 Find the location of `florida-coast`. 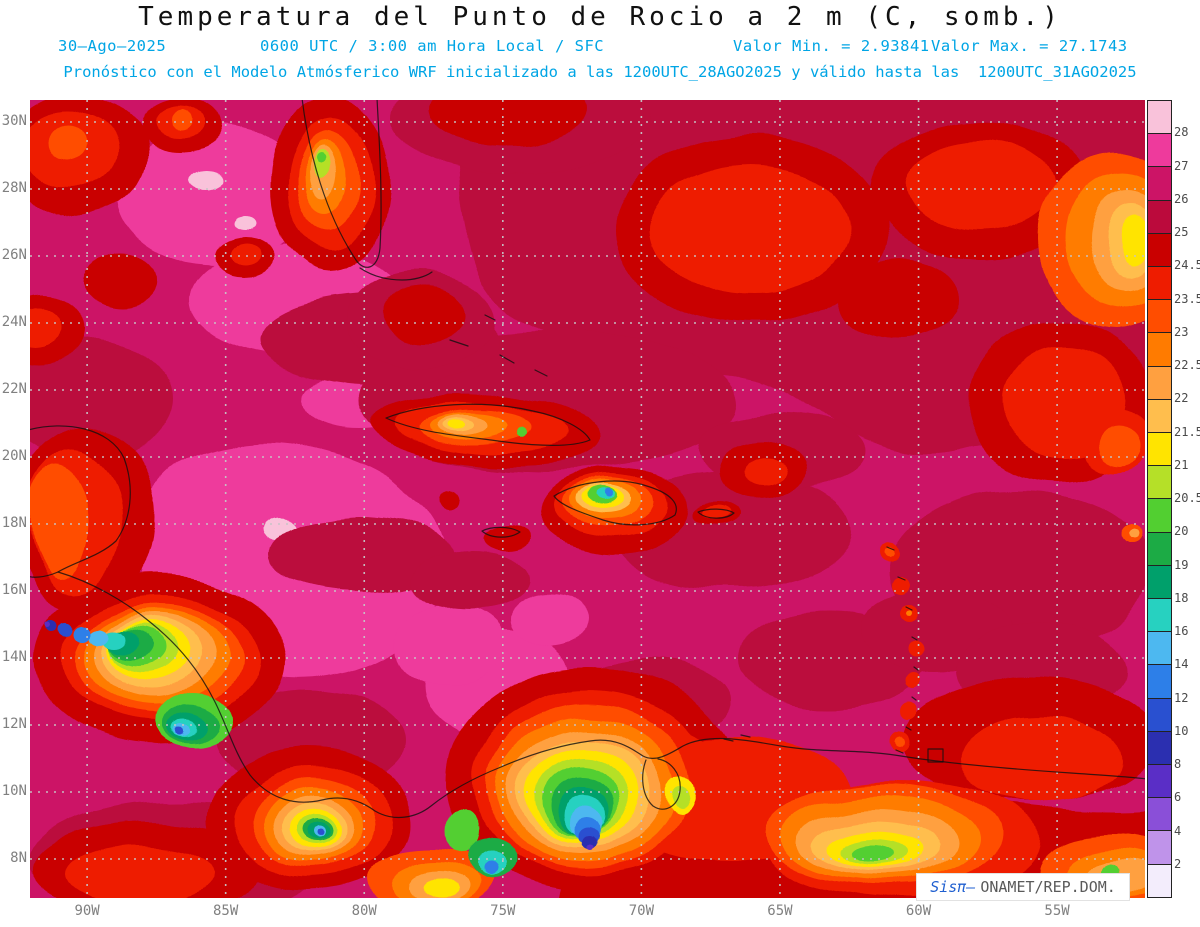

florida-coast is located at coordinates (341, 184).